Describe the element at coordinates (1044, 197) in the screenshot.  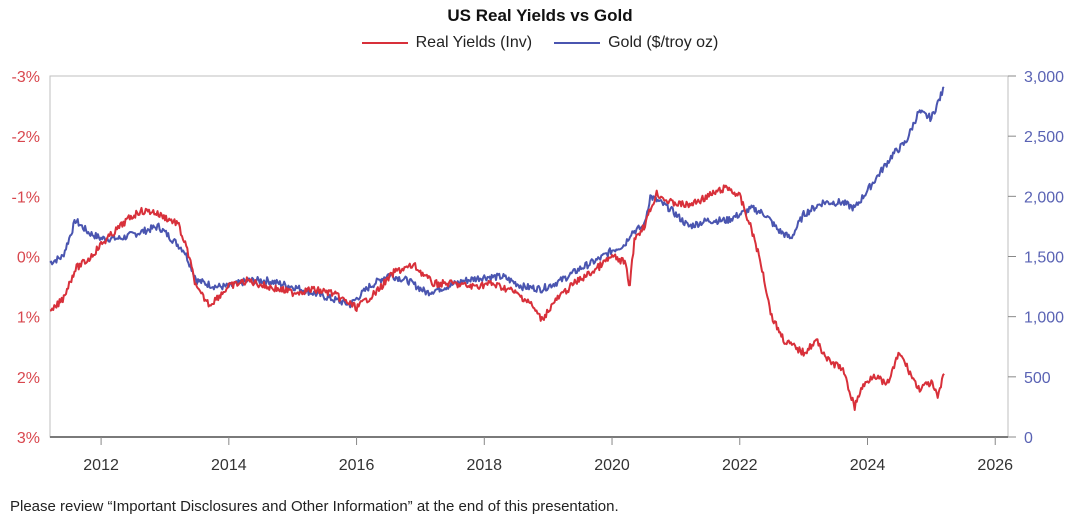
I see `right-tick-label: 2,000` at that location.